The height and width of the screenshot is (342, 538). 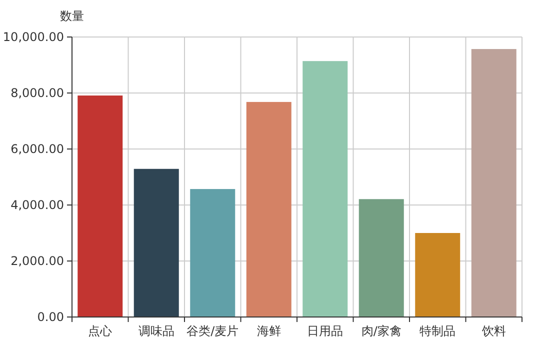 What do you see at coordinates (493, 331) in the screenshot?
I see `x-tick-label: 饮料` at bounding box center [493, 331].